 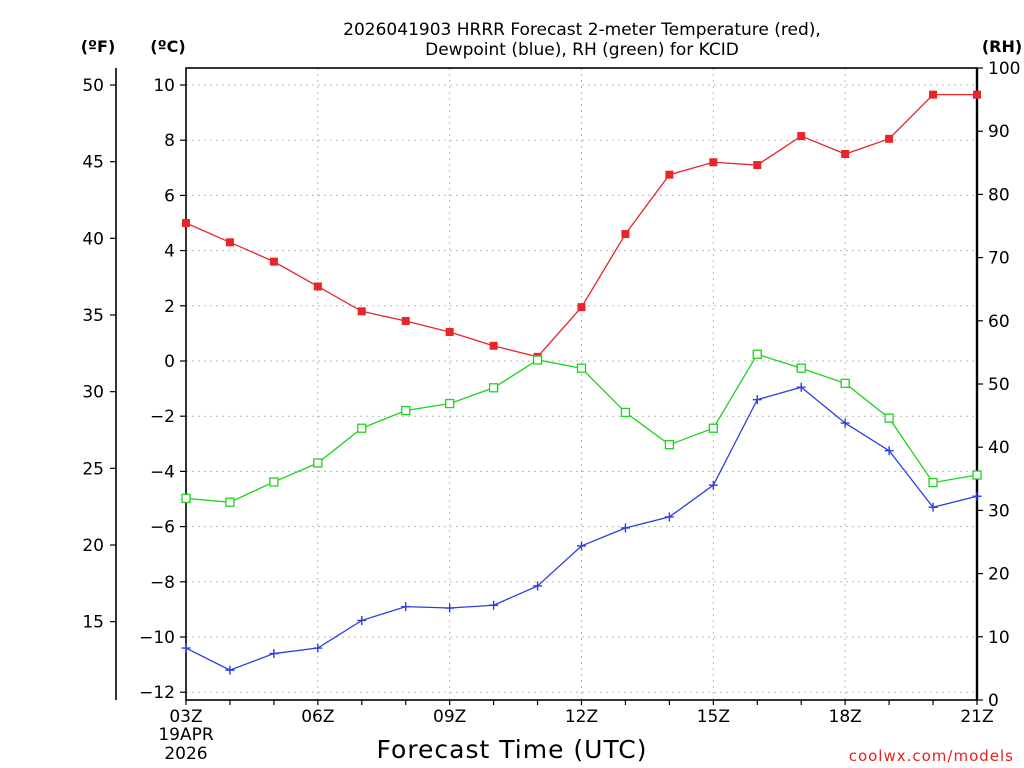 What do you see at coordinates (999, 259) in the screenshot?
I see `rh-tick-label: 70` at bounding box center [999, 259].